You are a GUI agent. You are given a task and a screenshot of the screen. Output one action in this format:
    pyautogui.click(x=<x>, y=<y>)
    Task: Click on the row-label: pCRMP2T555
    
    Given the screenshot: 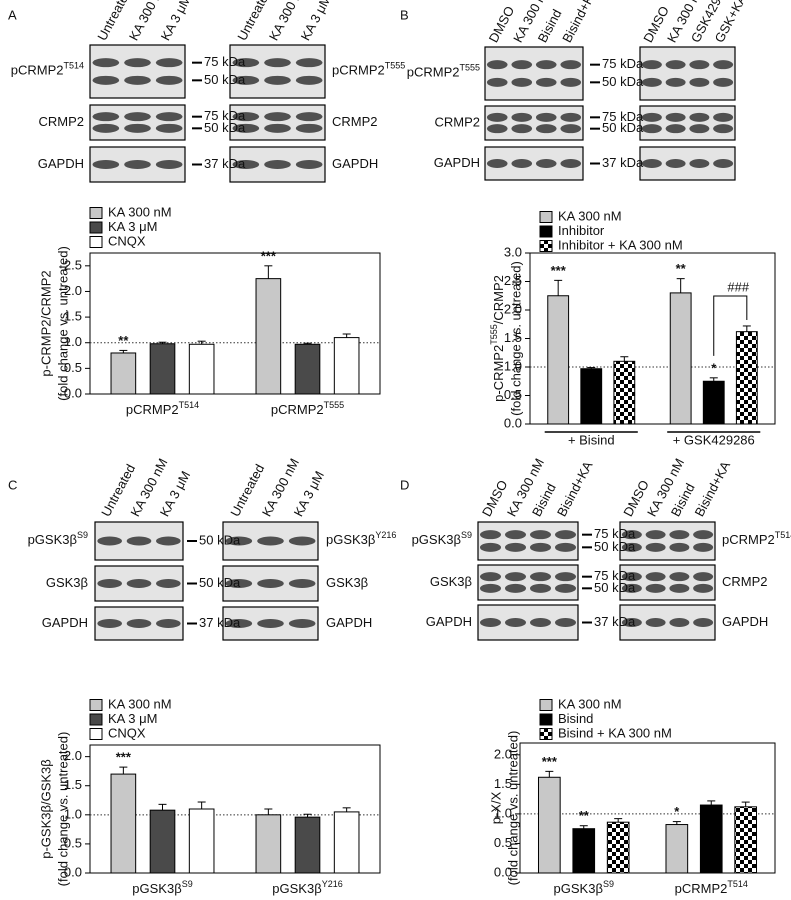 What is the action you would take?
    pyautogui.click(x=368, y=69)
    